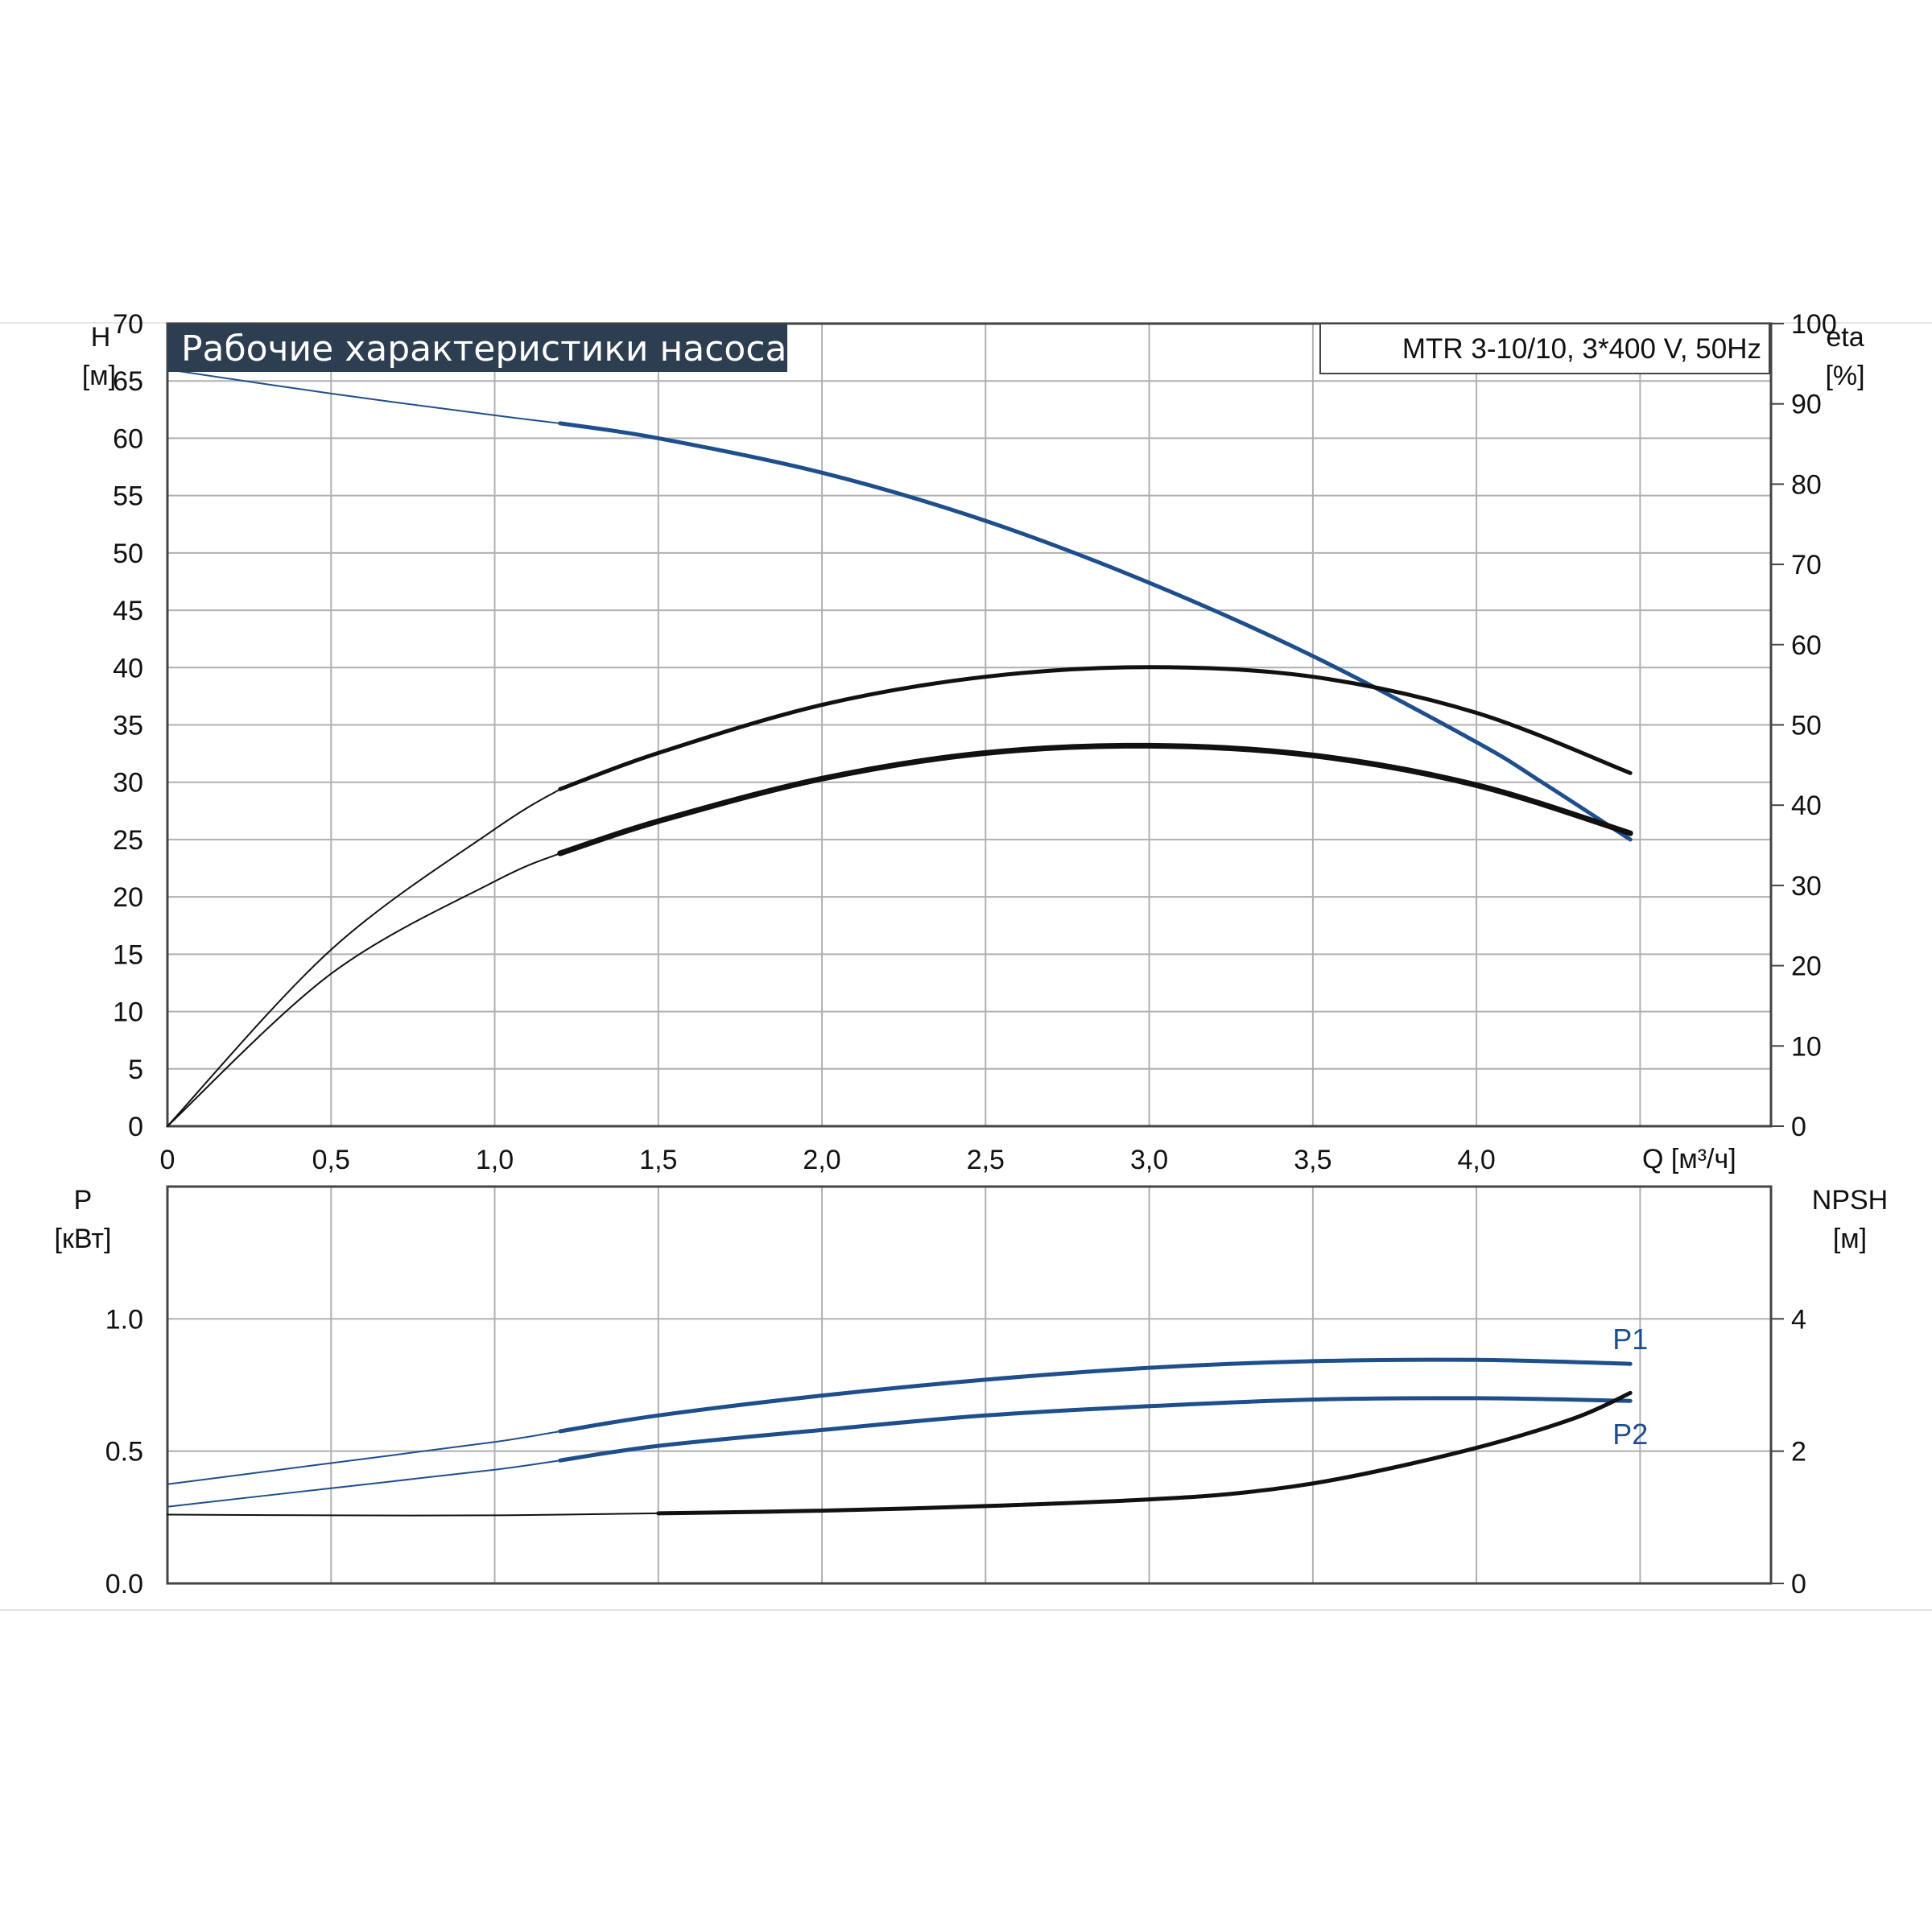 Image resolution: width=1932 pixels, height=1932 pixels. Describe the element at coordinates (83, 1239) in the screenshot. I see `power-axis-unit: [кВт]` at that location.